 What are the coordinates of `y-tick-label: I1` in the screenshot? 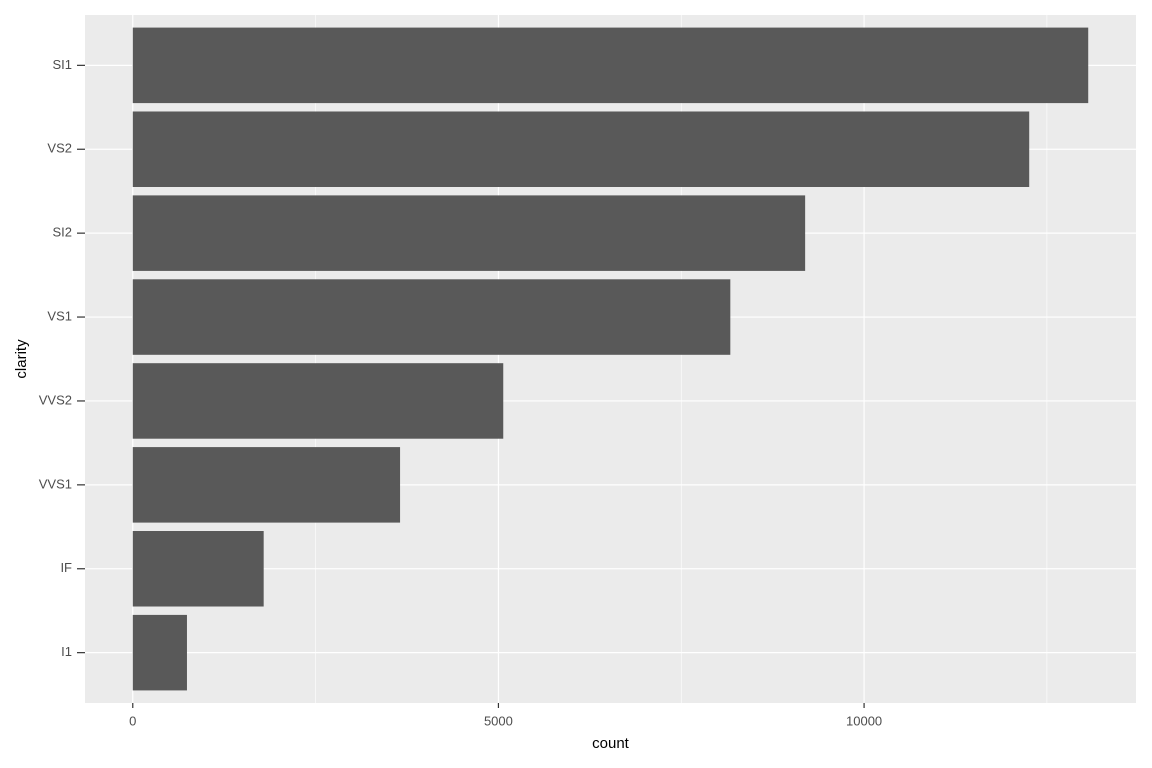 It's located at (66, 651).